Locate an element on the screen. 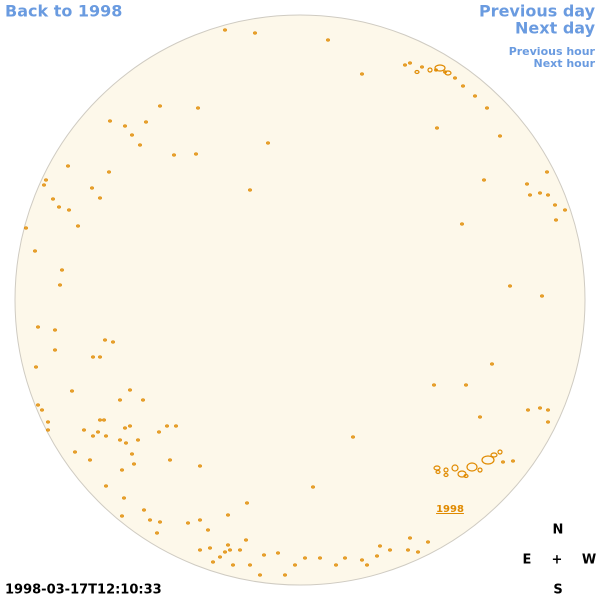 The height and width of the screenshot is (600, 600). region-label: 1998 is located at coordinates (450, 509).